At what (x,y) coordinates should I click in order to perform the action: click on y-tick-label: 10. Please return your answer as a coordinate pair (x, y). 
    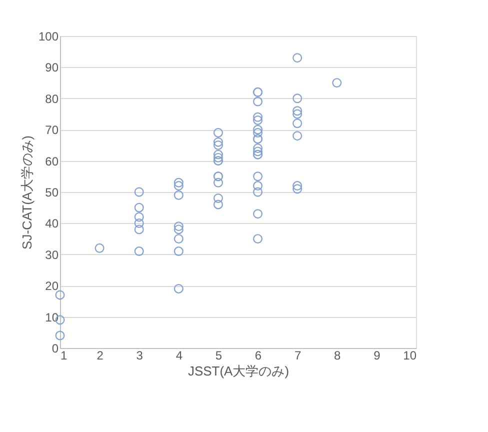
    Looking at the image, I should click on (52, 317).